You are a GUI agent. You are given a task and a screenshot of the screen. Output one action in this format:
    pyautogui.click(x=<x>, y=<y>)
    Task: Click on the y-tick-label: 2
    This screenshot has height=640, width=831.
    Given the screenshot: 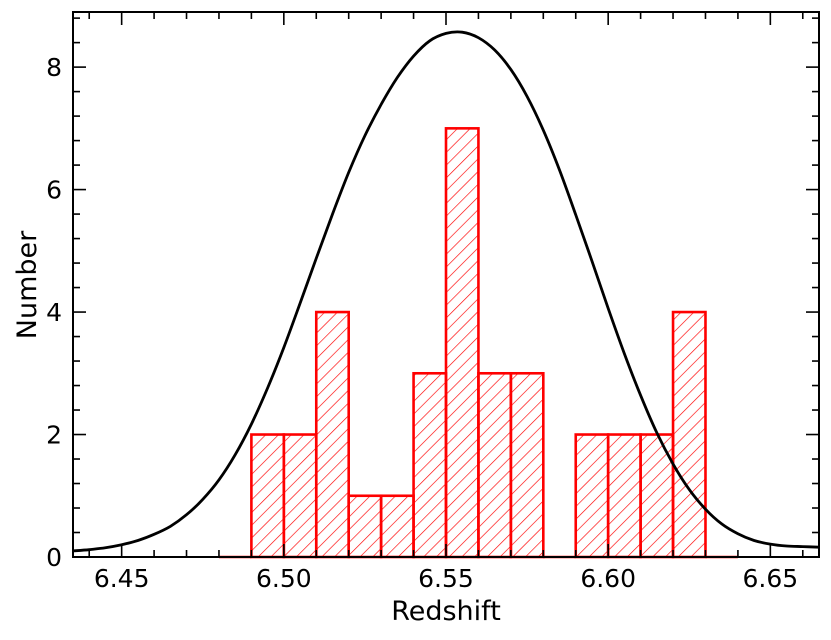 What is the action you would take?
    pyautogui.click(x=54, y=435)
    